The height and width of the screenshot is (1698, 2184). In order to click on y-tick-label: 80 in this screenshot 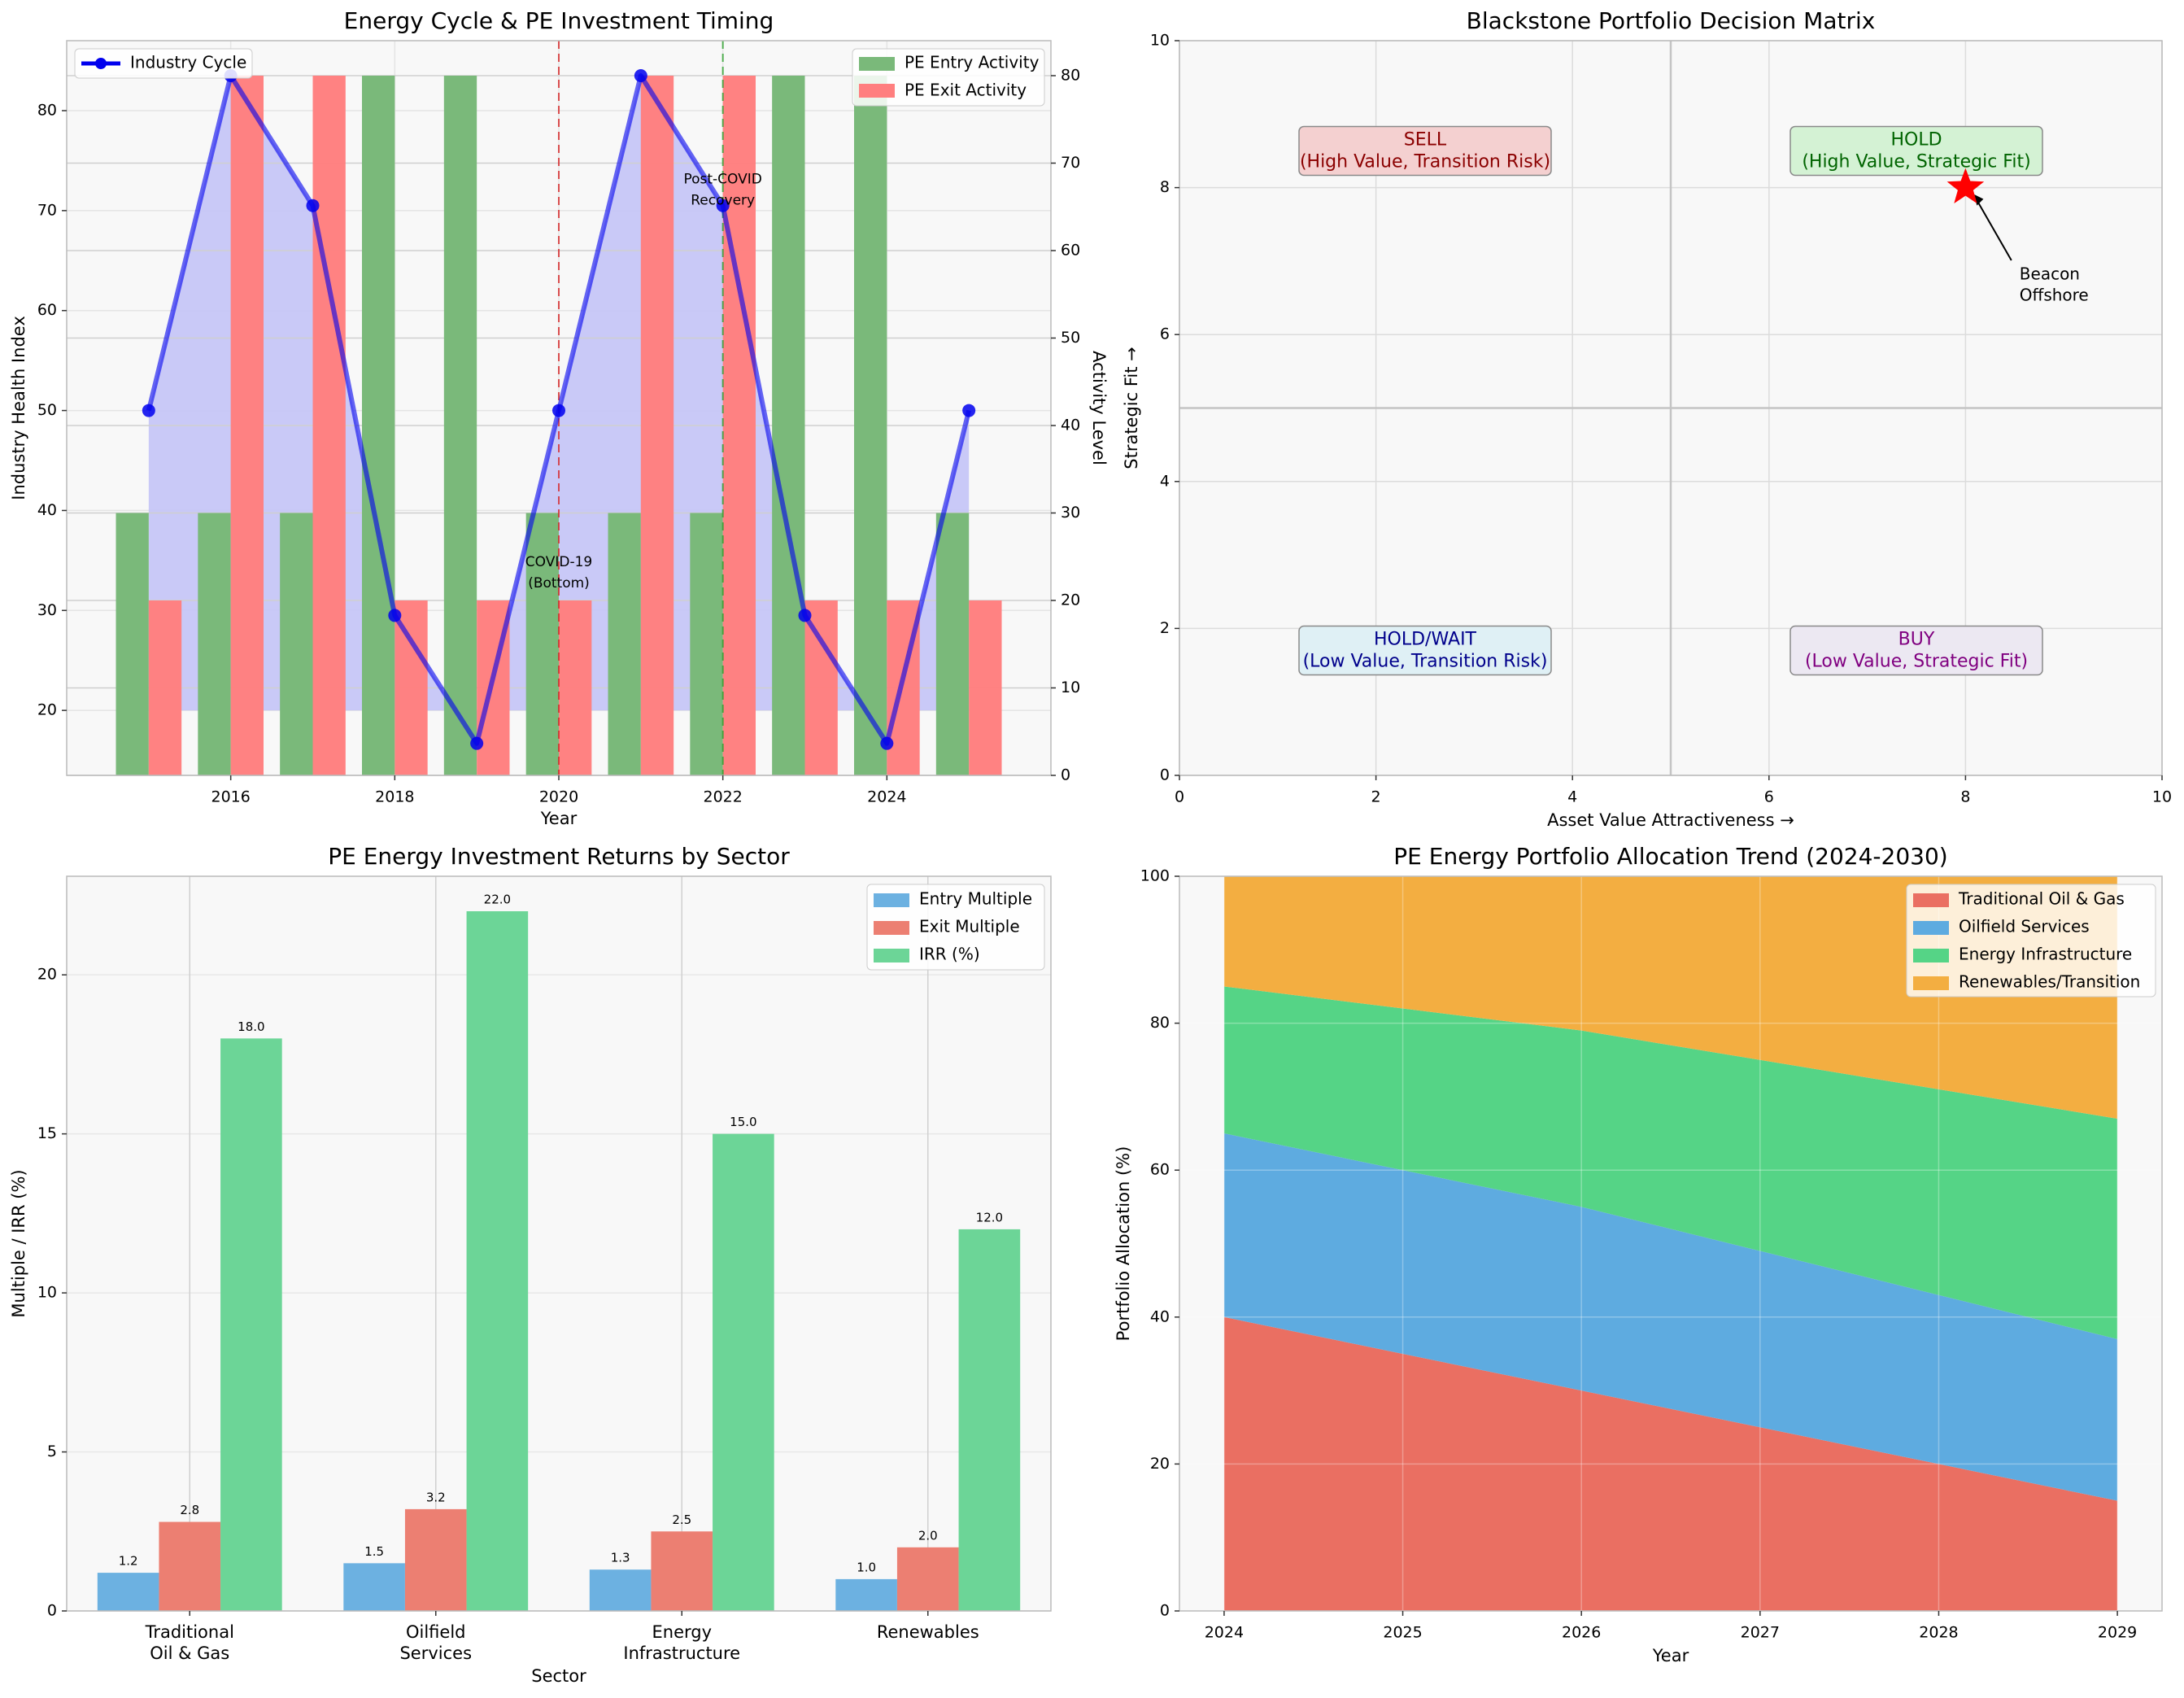, I will do `click(1160, 1023)`.